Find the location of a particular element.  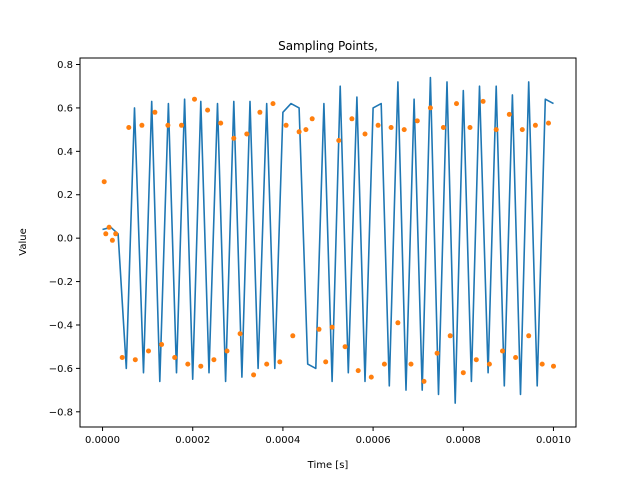

chart-title: Sampling Points, is located at coordinates (328, 46).